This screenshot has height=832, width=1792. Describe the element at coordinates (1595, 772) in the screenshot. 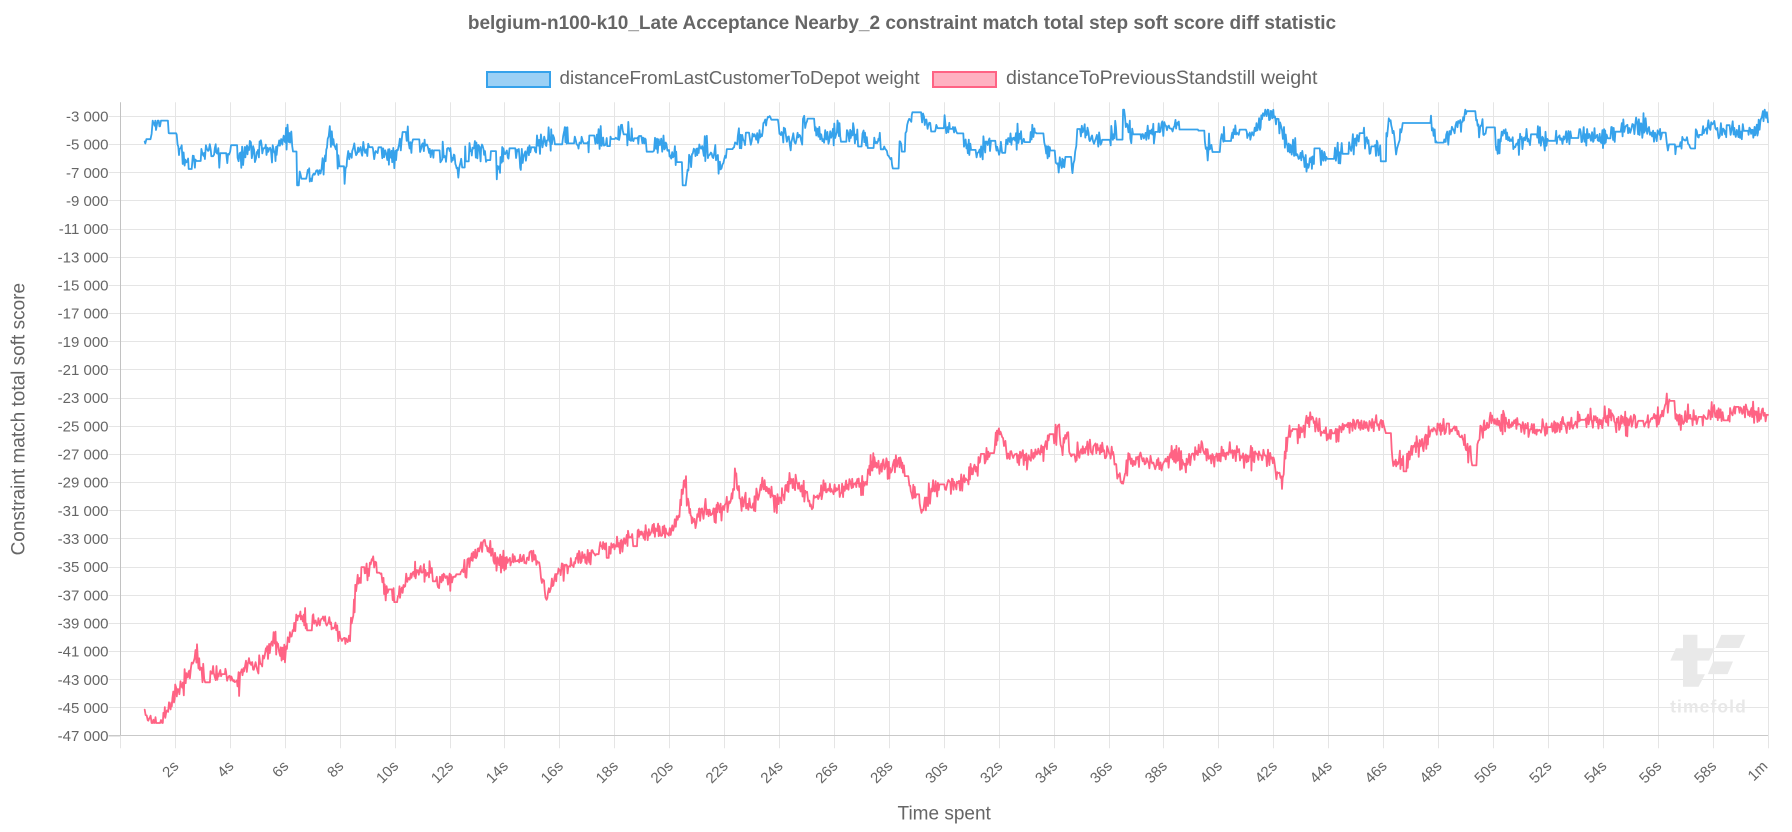

I see `svg-text: 54s` at that location.